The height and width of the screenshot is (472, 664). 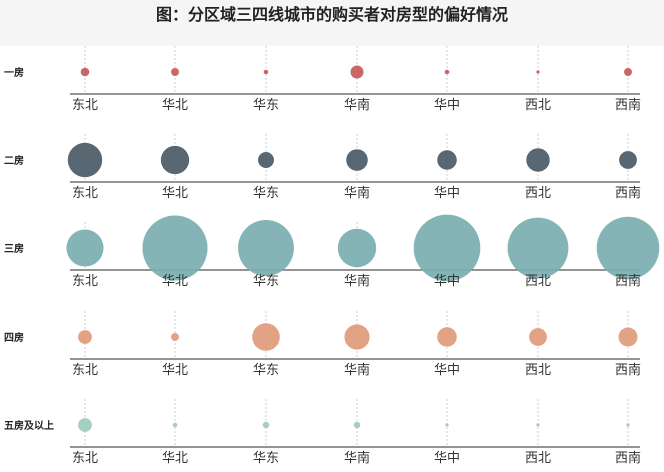 I want to click on row-label: 四房, so click(x=14, y=337).